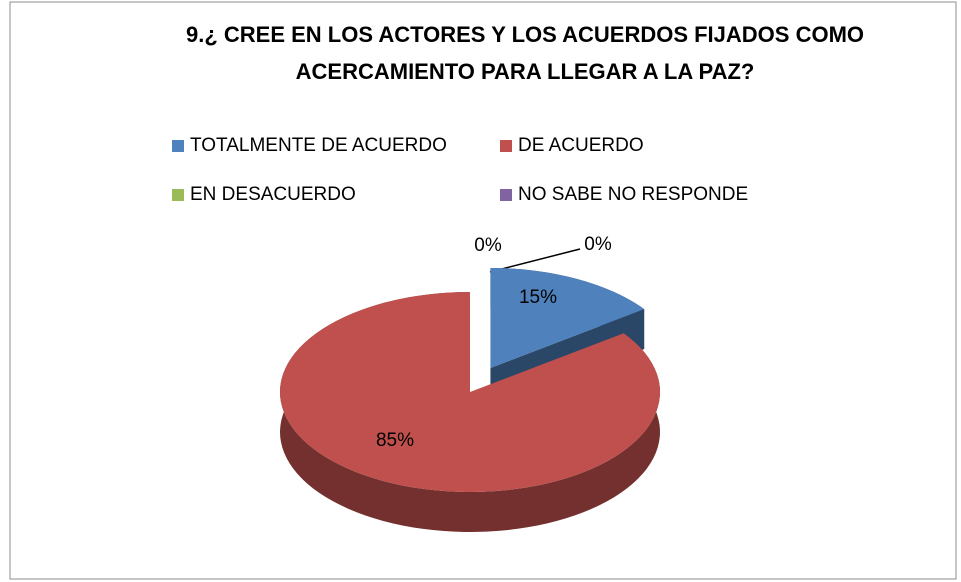  Describe the element at coordinates (581, 145) in the screenshot. I see `legend-label: DE ACUERDO` at that location.